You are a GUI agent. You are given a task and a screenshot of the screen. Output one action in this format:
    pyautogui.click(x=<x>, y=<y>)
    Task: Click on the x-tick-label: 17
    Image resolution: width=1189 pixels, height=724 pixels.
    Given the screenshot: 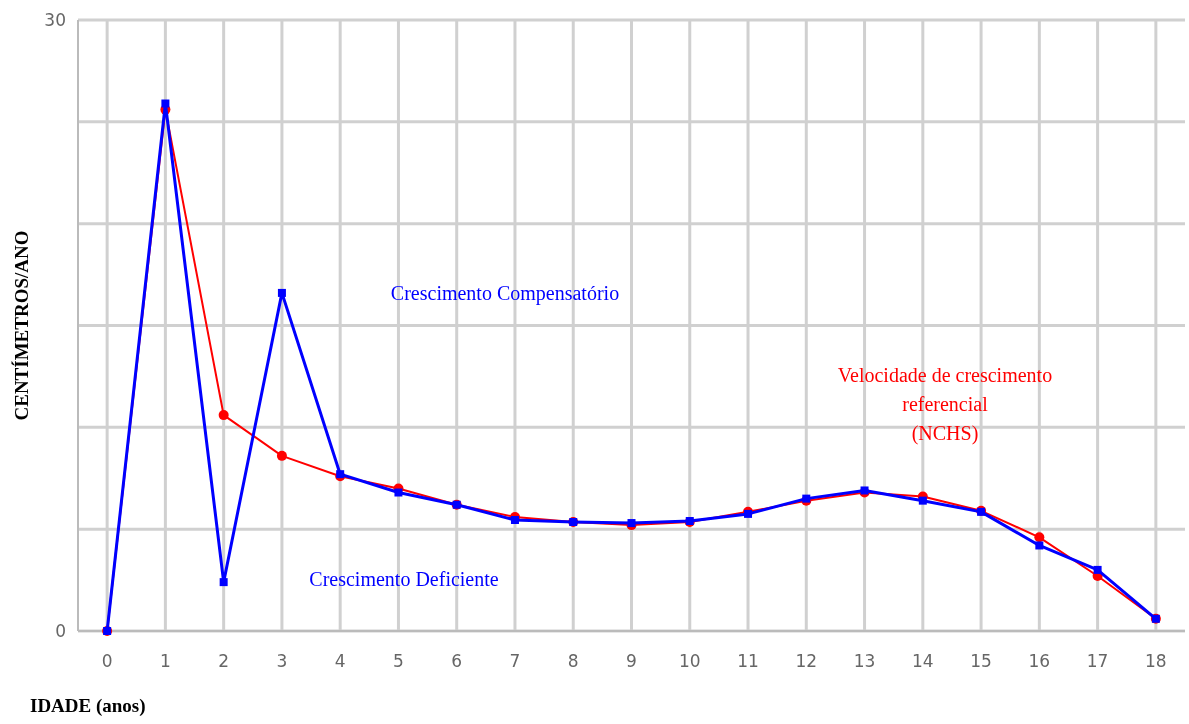 What is the action you would take?
    pyautogui.click(x=1097, y=661)
    